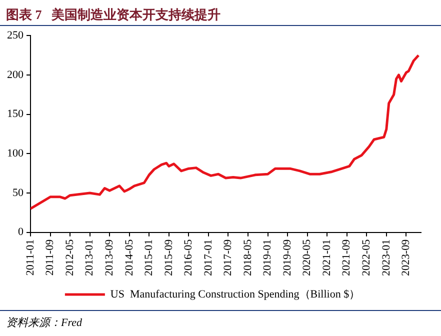  I want to click on x-tick-label: 2019-01, so click(268, 257).